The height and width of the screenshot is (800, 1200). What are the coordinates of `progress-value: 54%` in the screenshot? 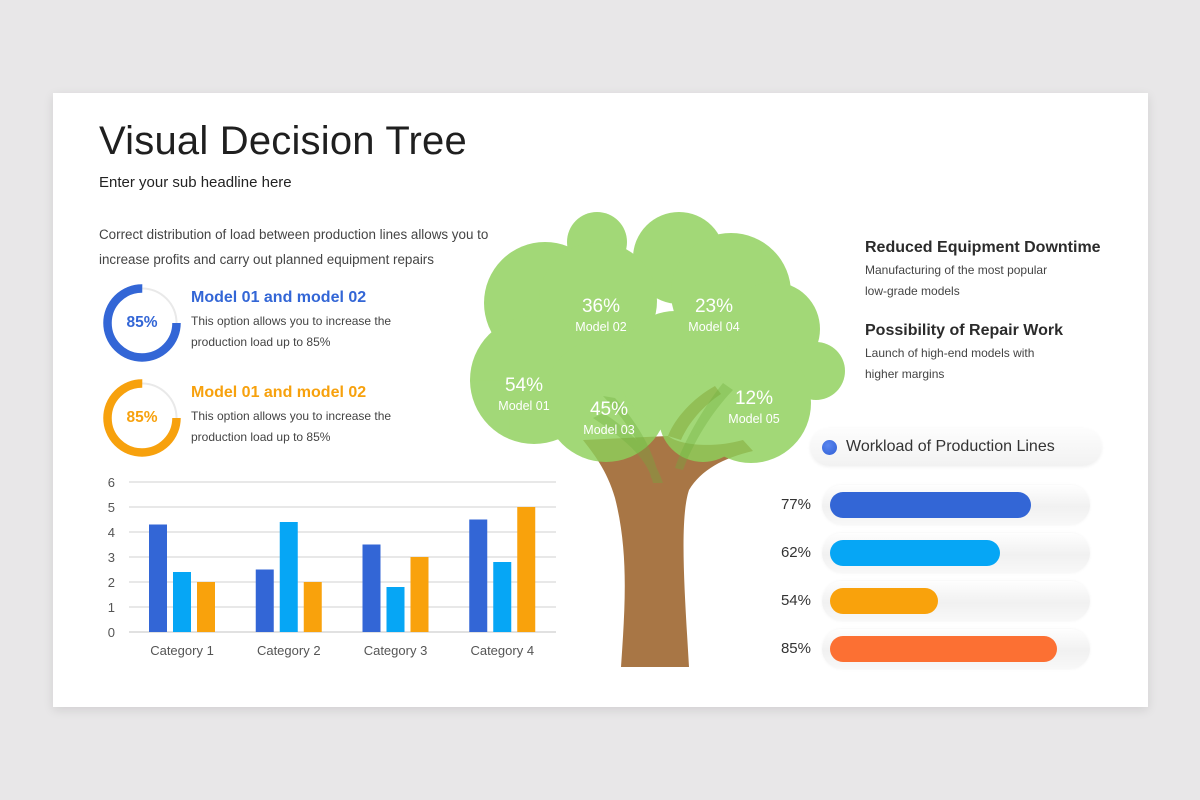 It's located at (795, 600).